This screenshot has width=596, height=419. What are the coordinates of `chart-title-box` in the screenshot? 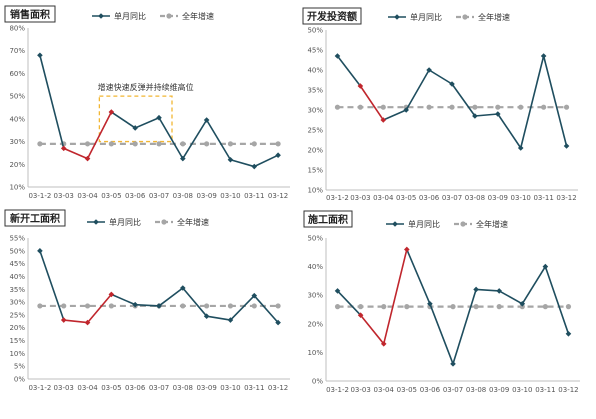 It's located at (35, 218).